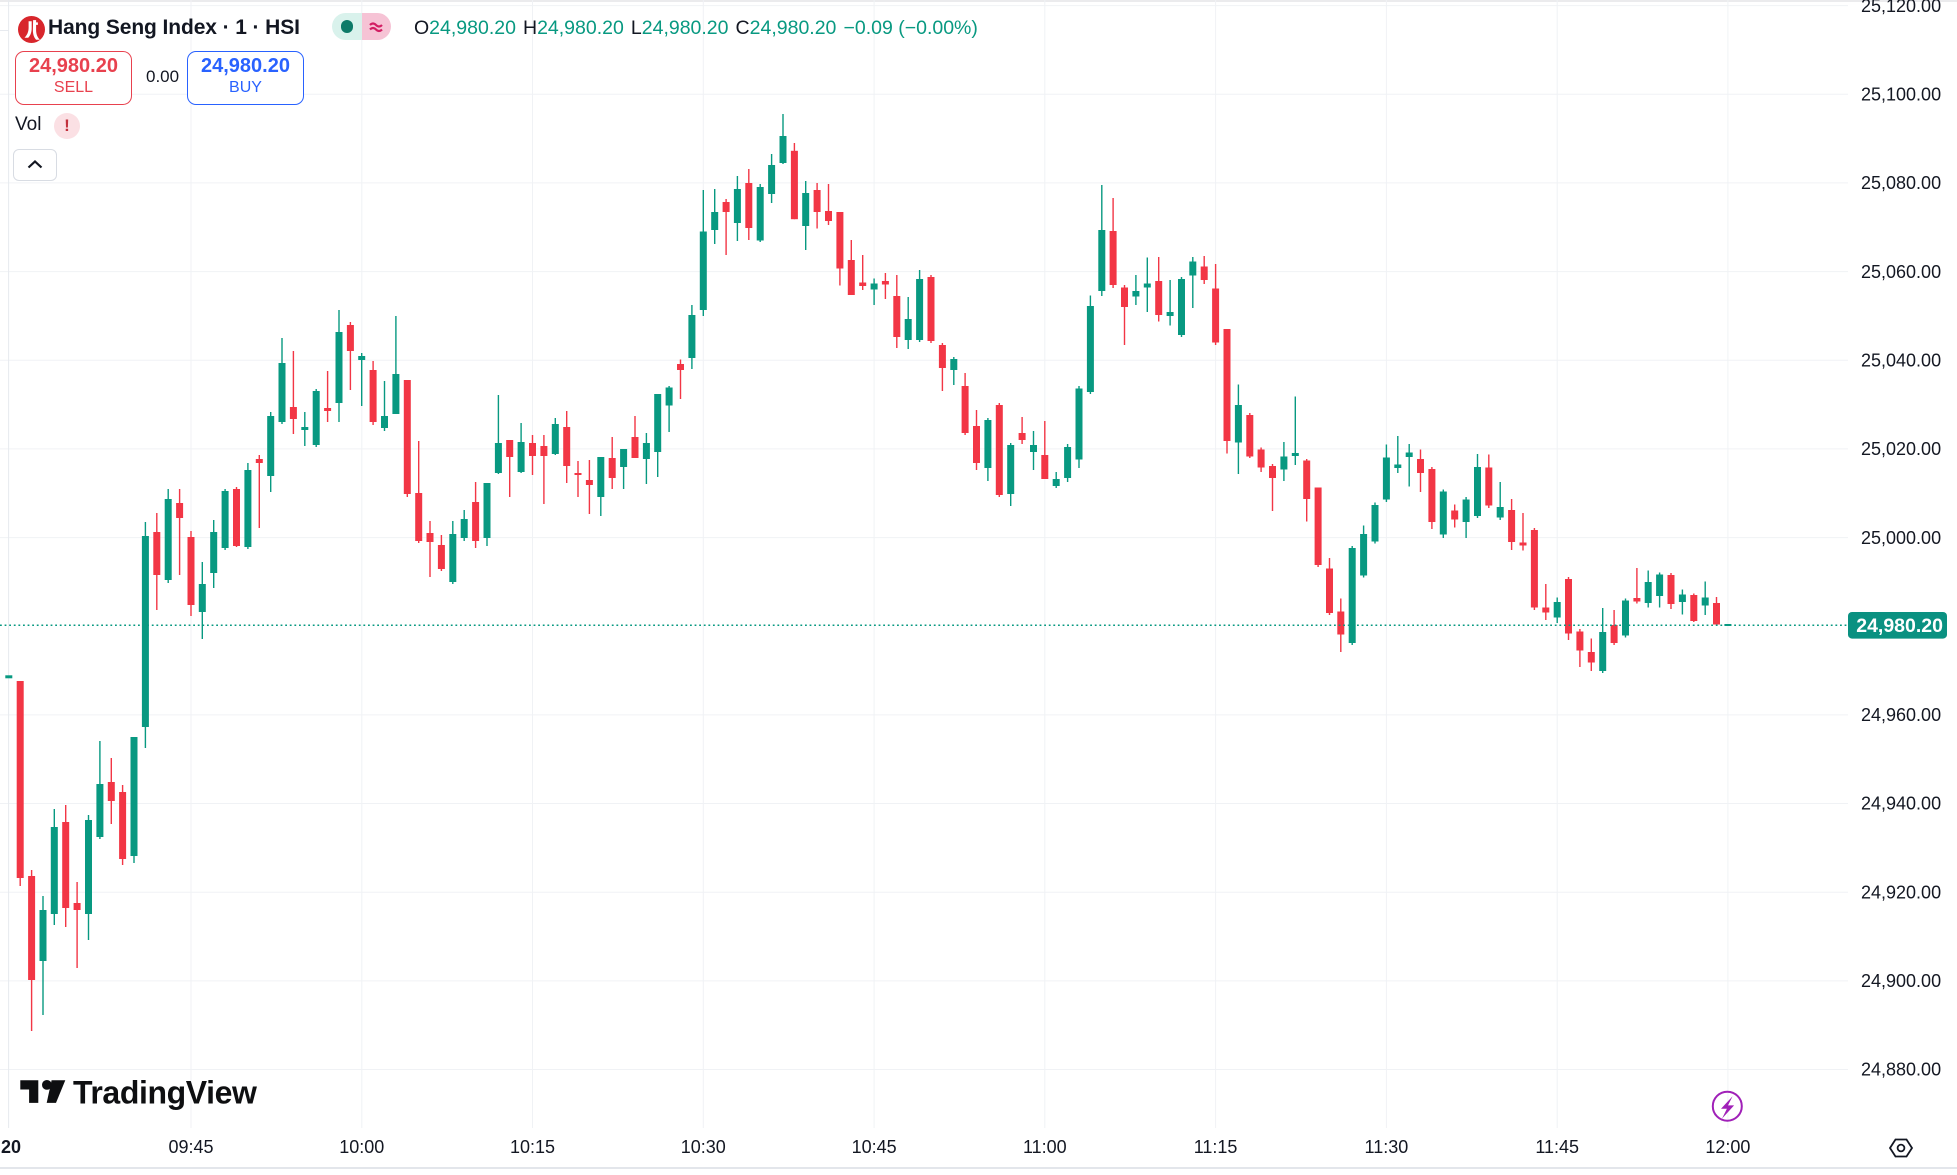  What do you see at coordinates (1901, 183) in the screenshot?
I see `svg-text: 25,080.00` at bounding box center [1901, 183].